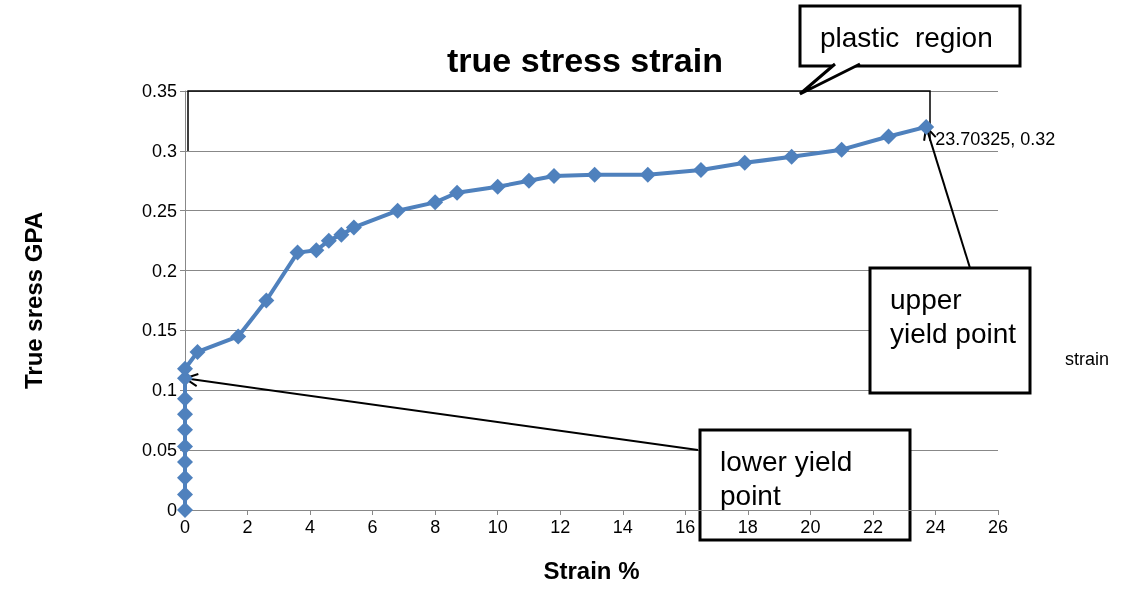 This screenshot has width=1146, height=612. Describe the element at coordinates (33, 300) in the screenshot. I see `y-axis-title: True sress GPA` at that location.